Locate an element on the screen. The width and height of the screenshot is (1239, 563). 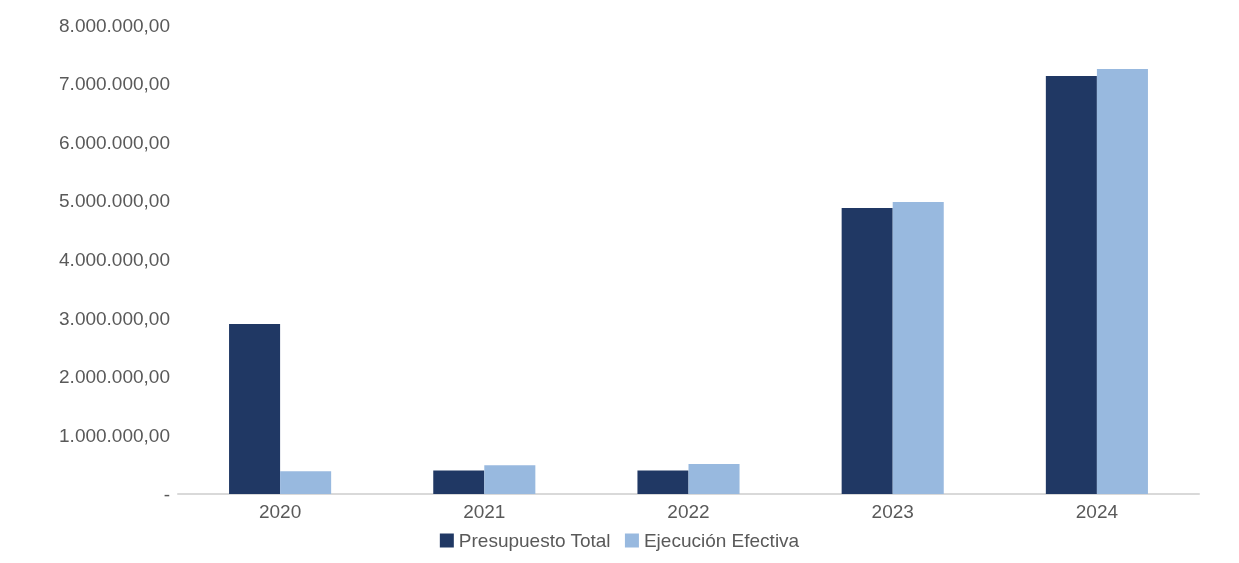
y-tick-label: 2.000.000,00 is located at coordinates (114, 377).